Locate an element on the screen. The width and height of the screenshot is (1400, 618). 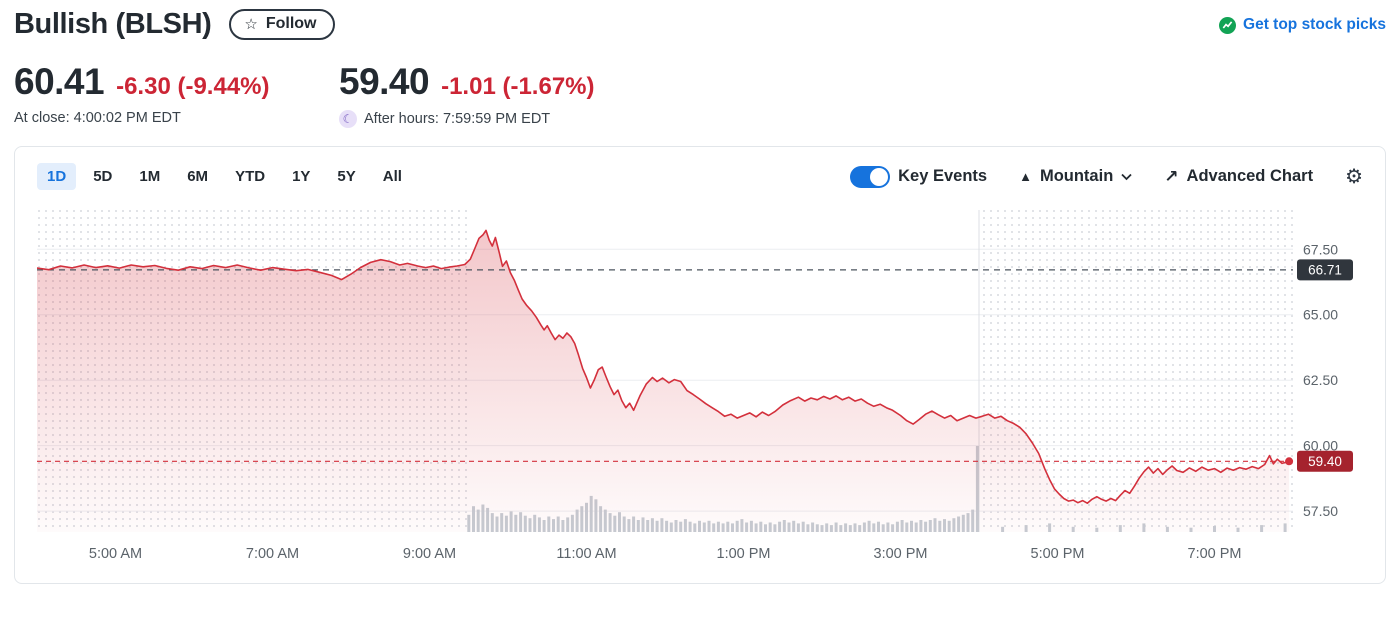
x-axis-label: 5:00 AM is located at coordinates (115, 554).